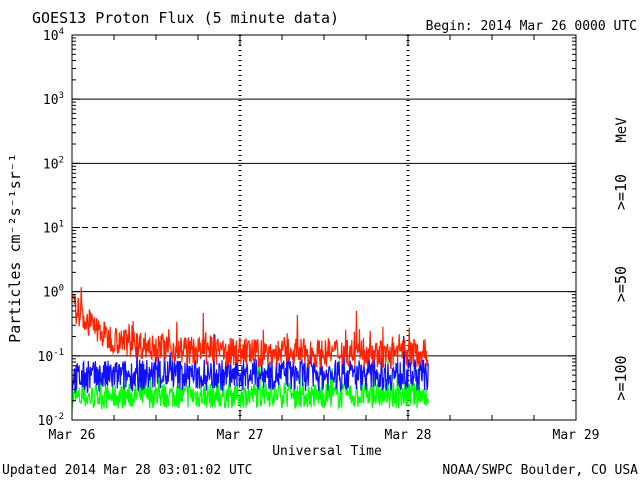 Image resolution: width=640 pixels, height=480 pixels. Describe the element at coordinates (53, 292) in the screenshot. I see `y-tick-label: 10⁰` at that location.